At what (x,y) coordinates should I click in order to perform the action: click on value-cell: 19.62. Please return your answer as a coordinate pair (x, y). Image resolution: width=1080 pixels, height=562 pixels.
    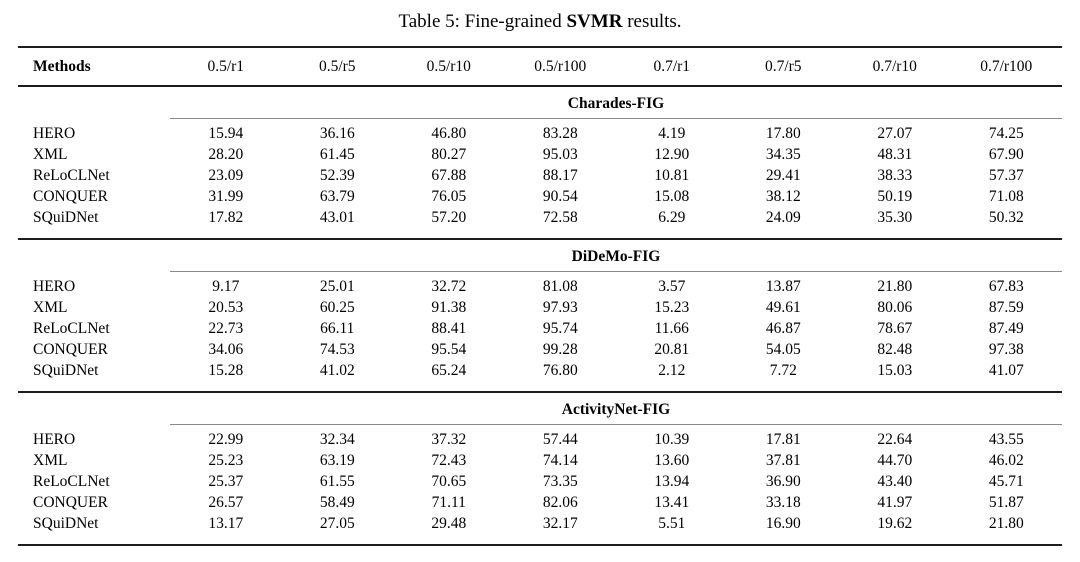
    Looking at the image, I should click on (895, 523).